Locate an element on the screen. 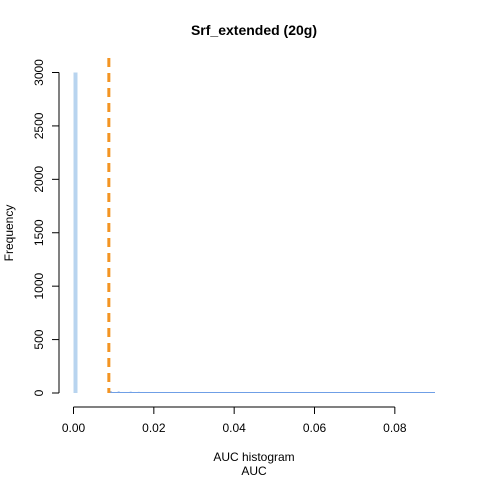  x-tick-label-2: 0.04 is located at coordinates (234, 428).